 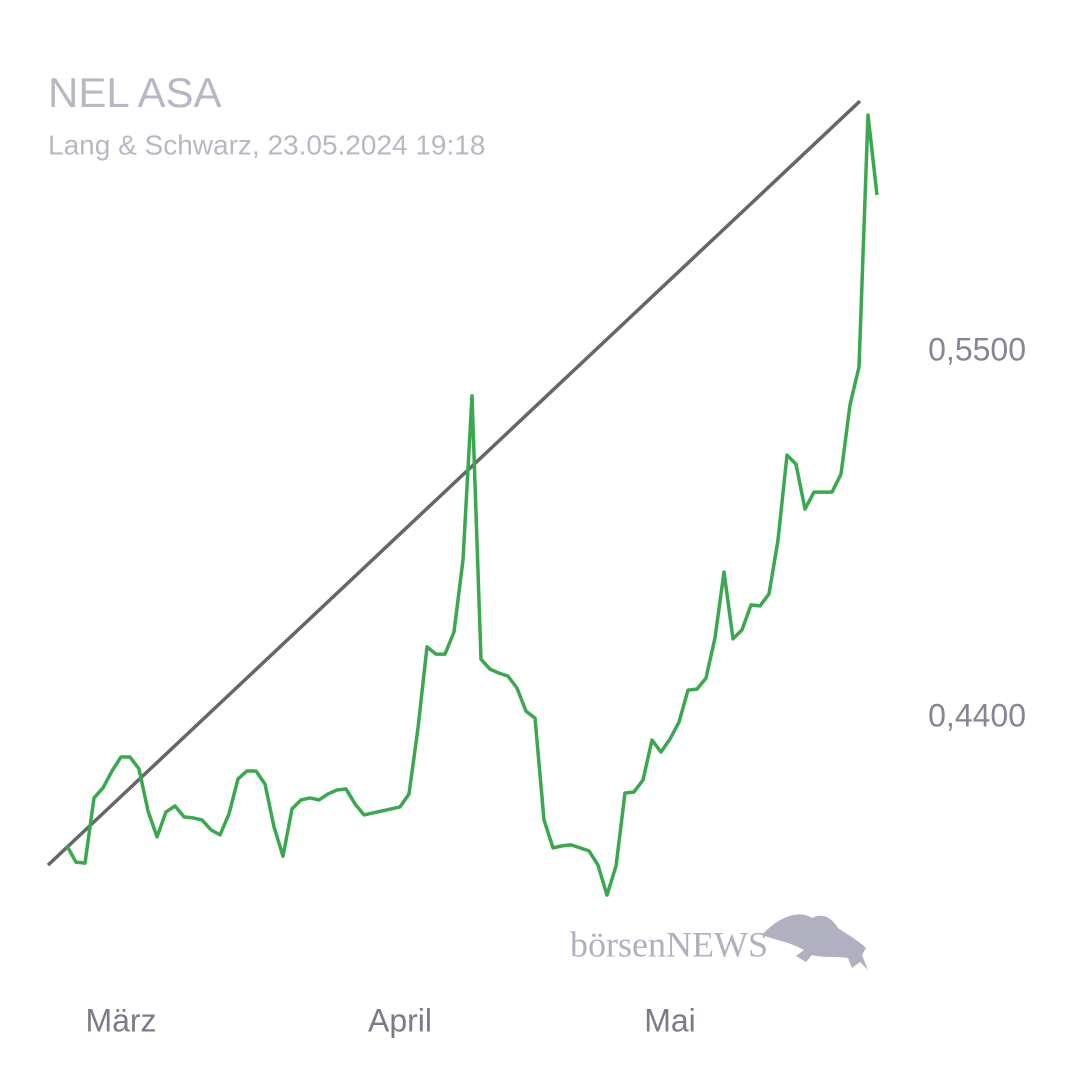 What do you see at coordinates (977, 716) in the screenshot?
I see `y-tick-label: 0,4400` at bounding box center [977, 716].